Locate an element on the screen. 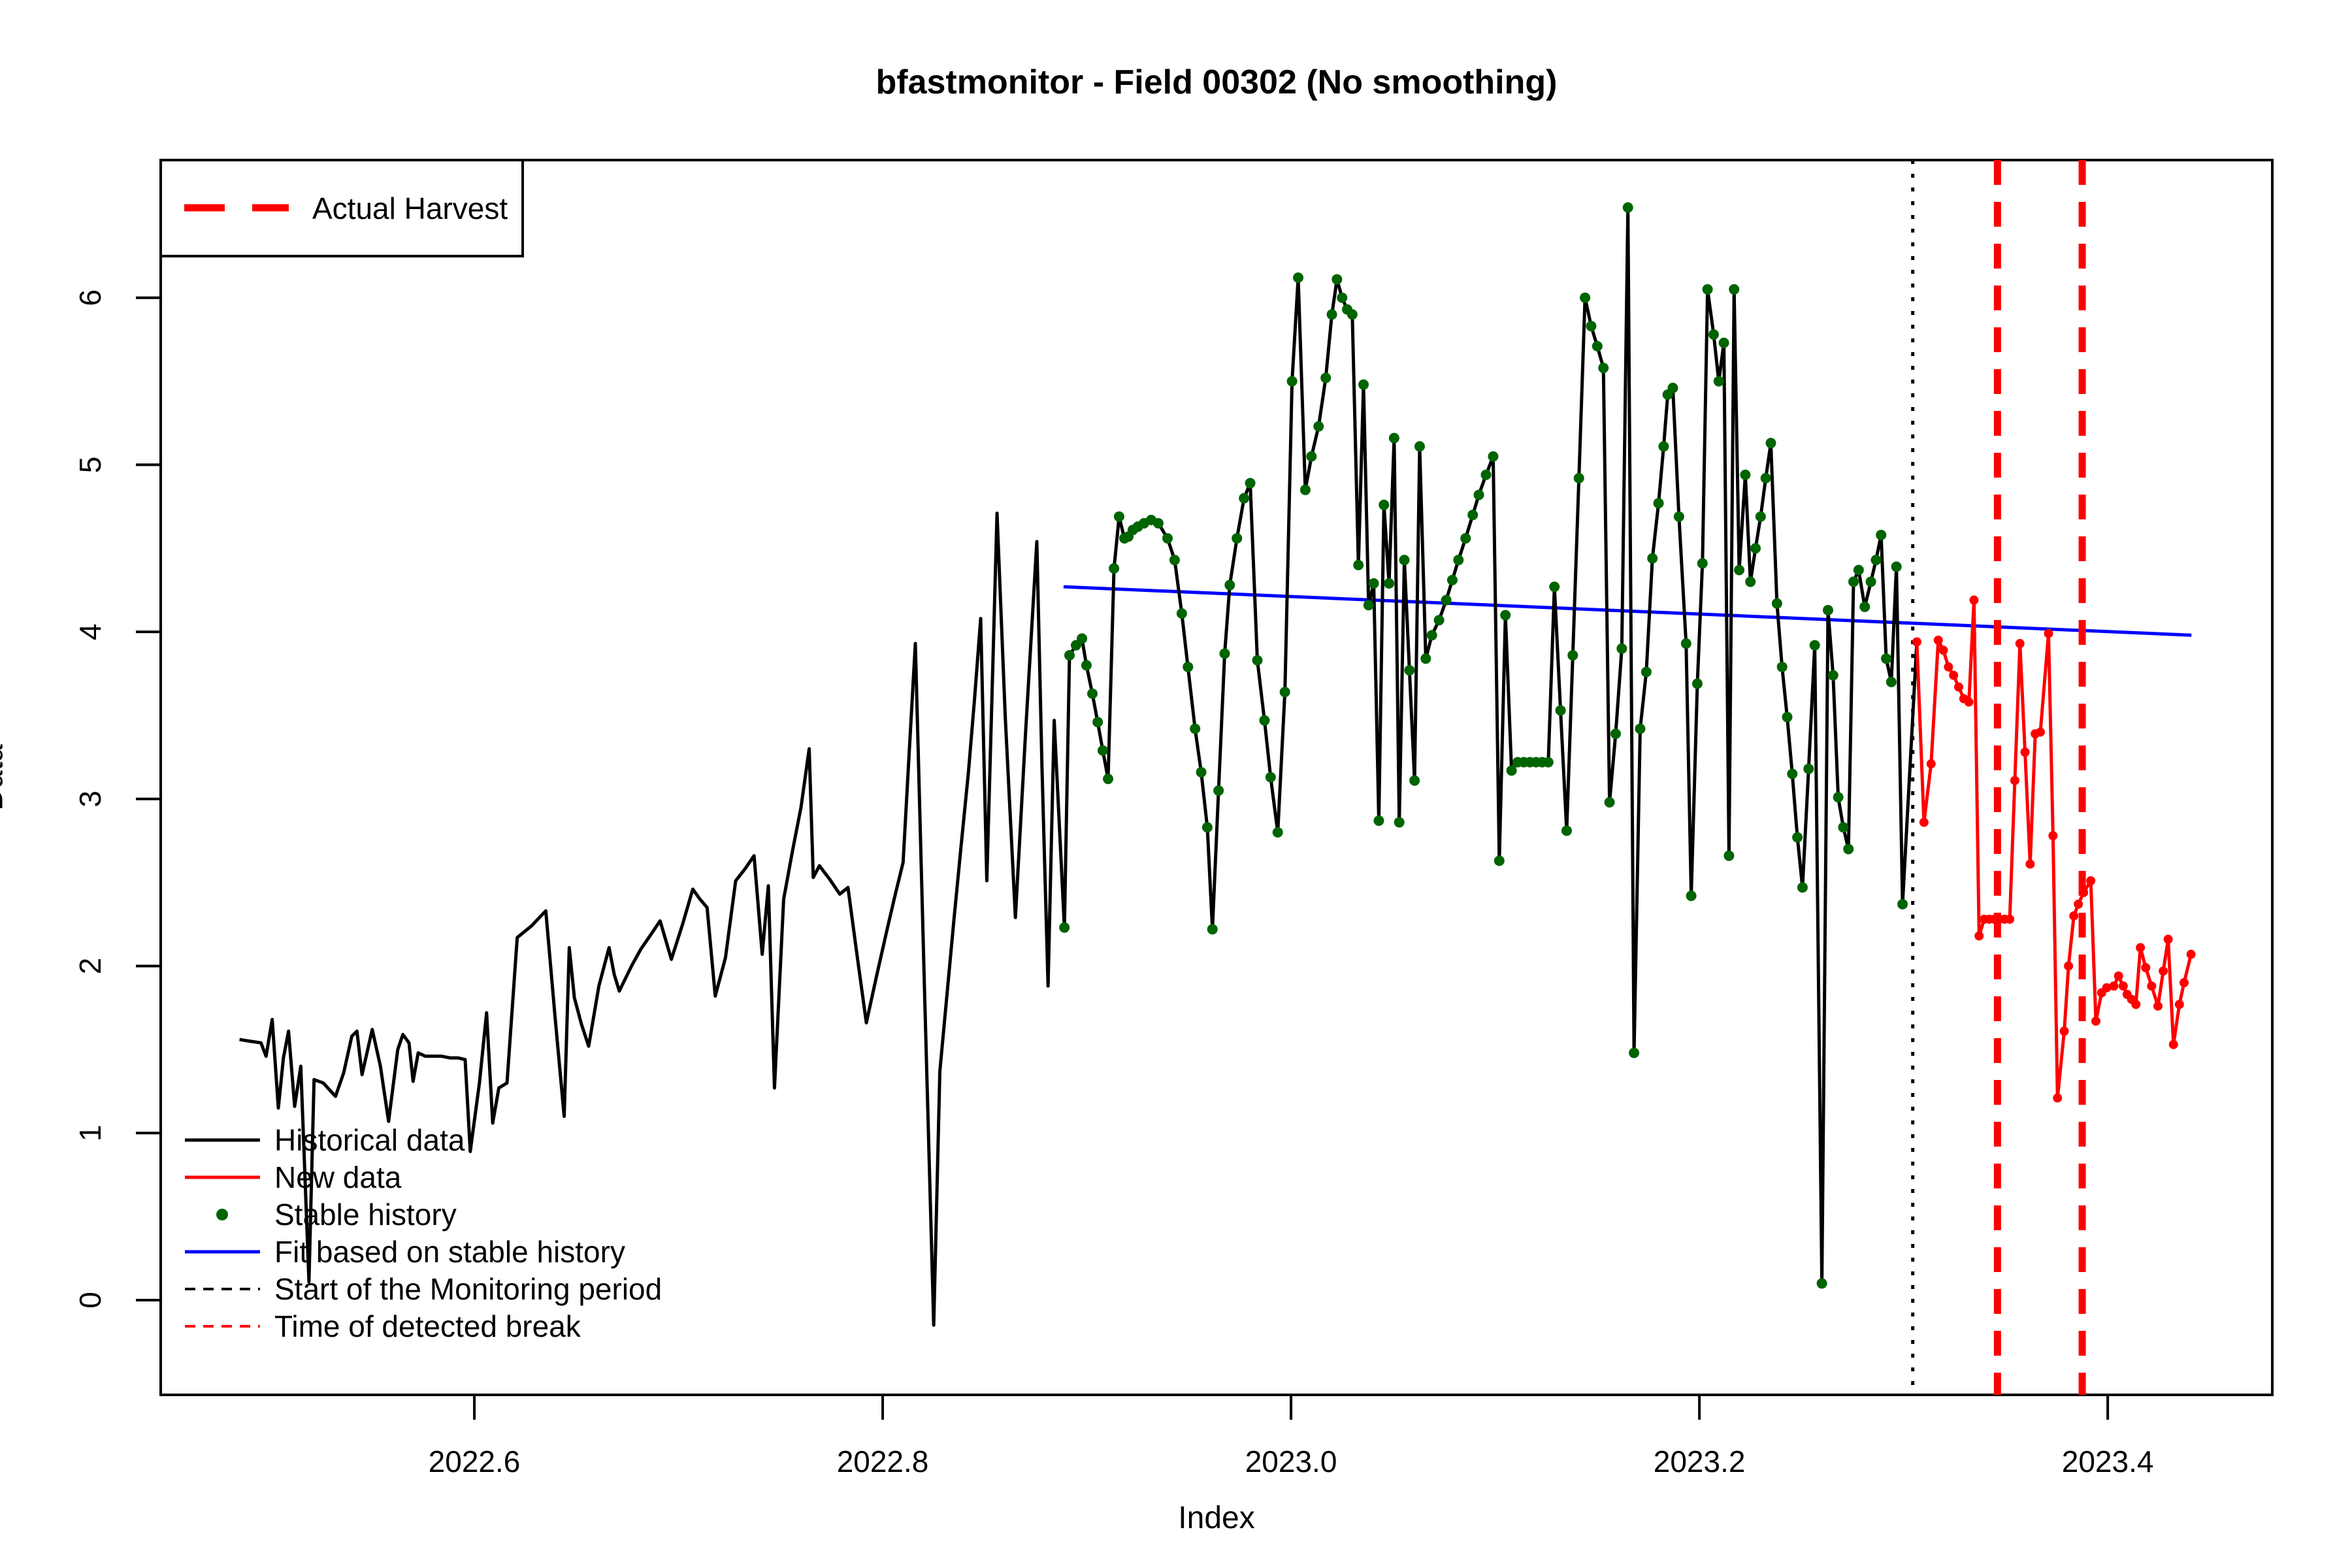 The width and height of the screenshot is (2352, 1568). legend-sample-stable-point is located at coordinates (222, 1214).